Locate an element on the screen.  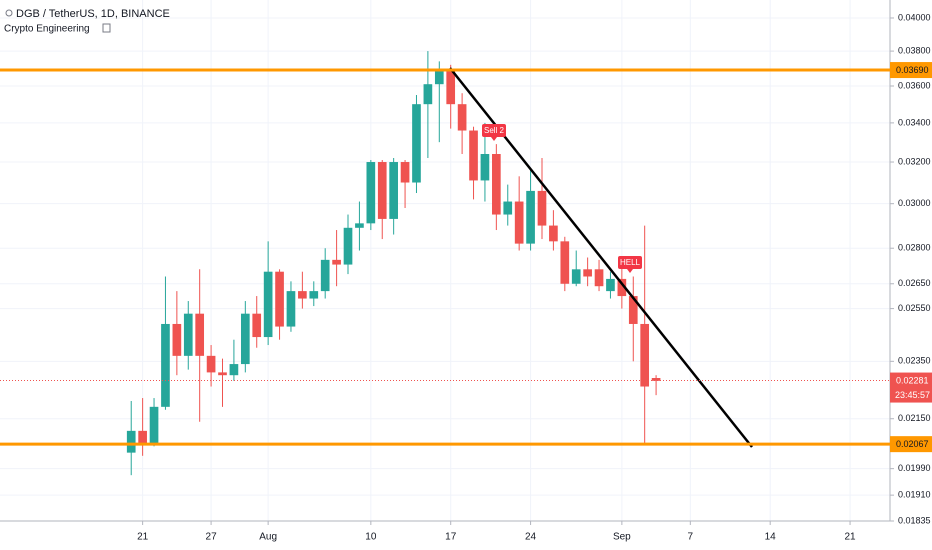
last-price-box is located at coordinates (911, 387).